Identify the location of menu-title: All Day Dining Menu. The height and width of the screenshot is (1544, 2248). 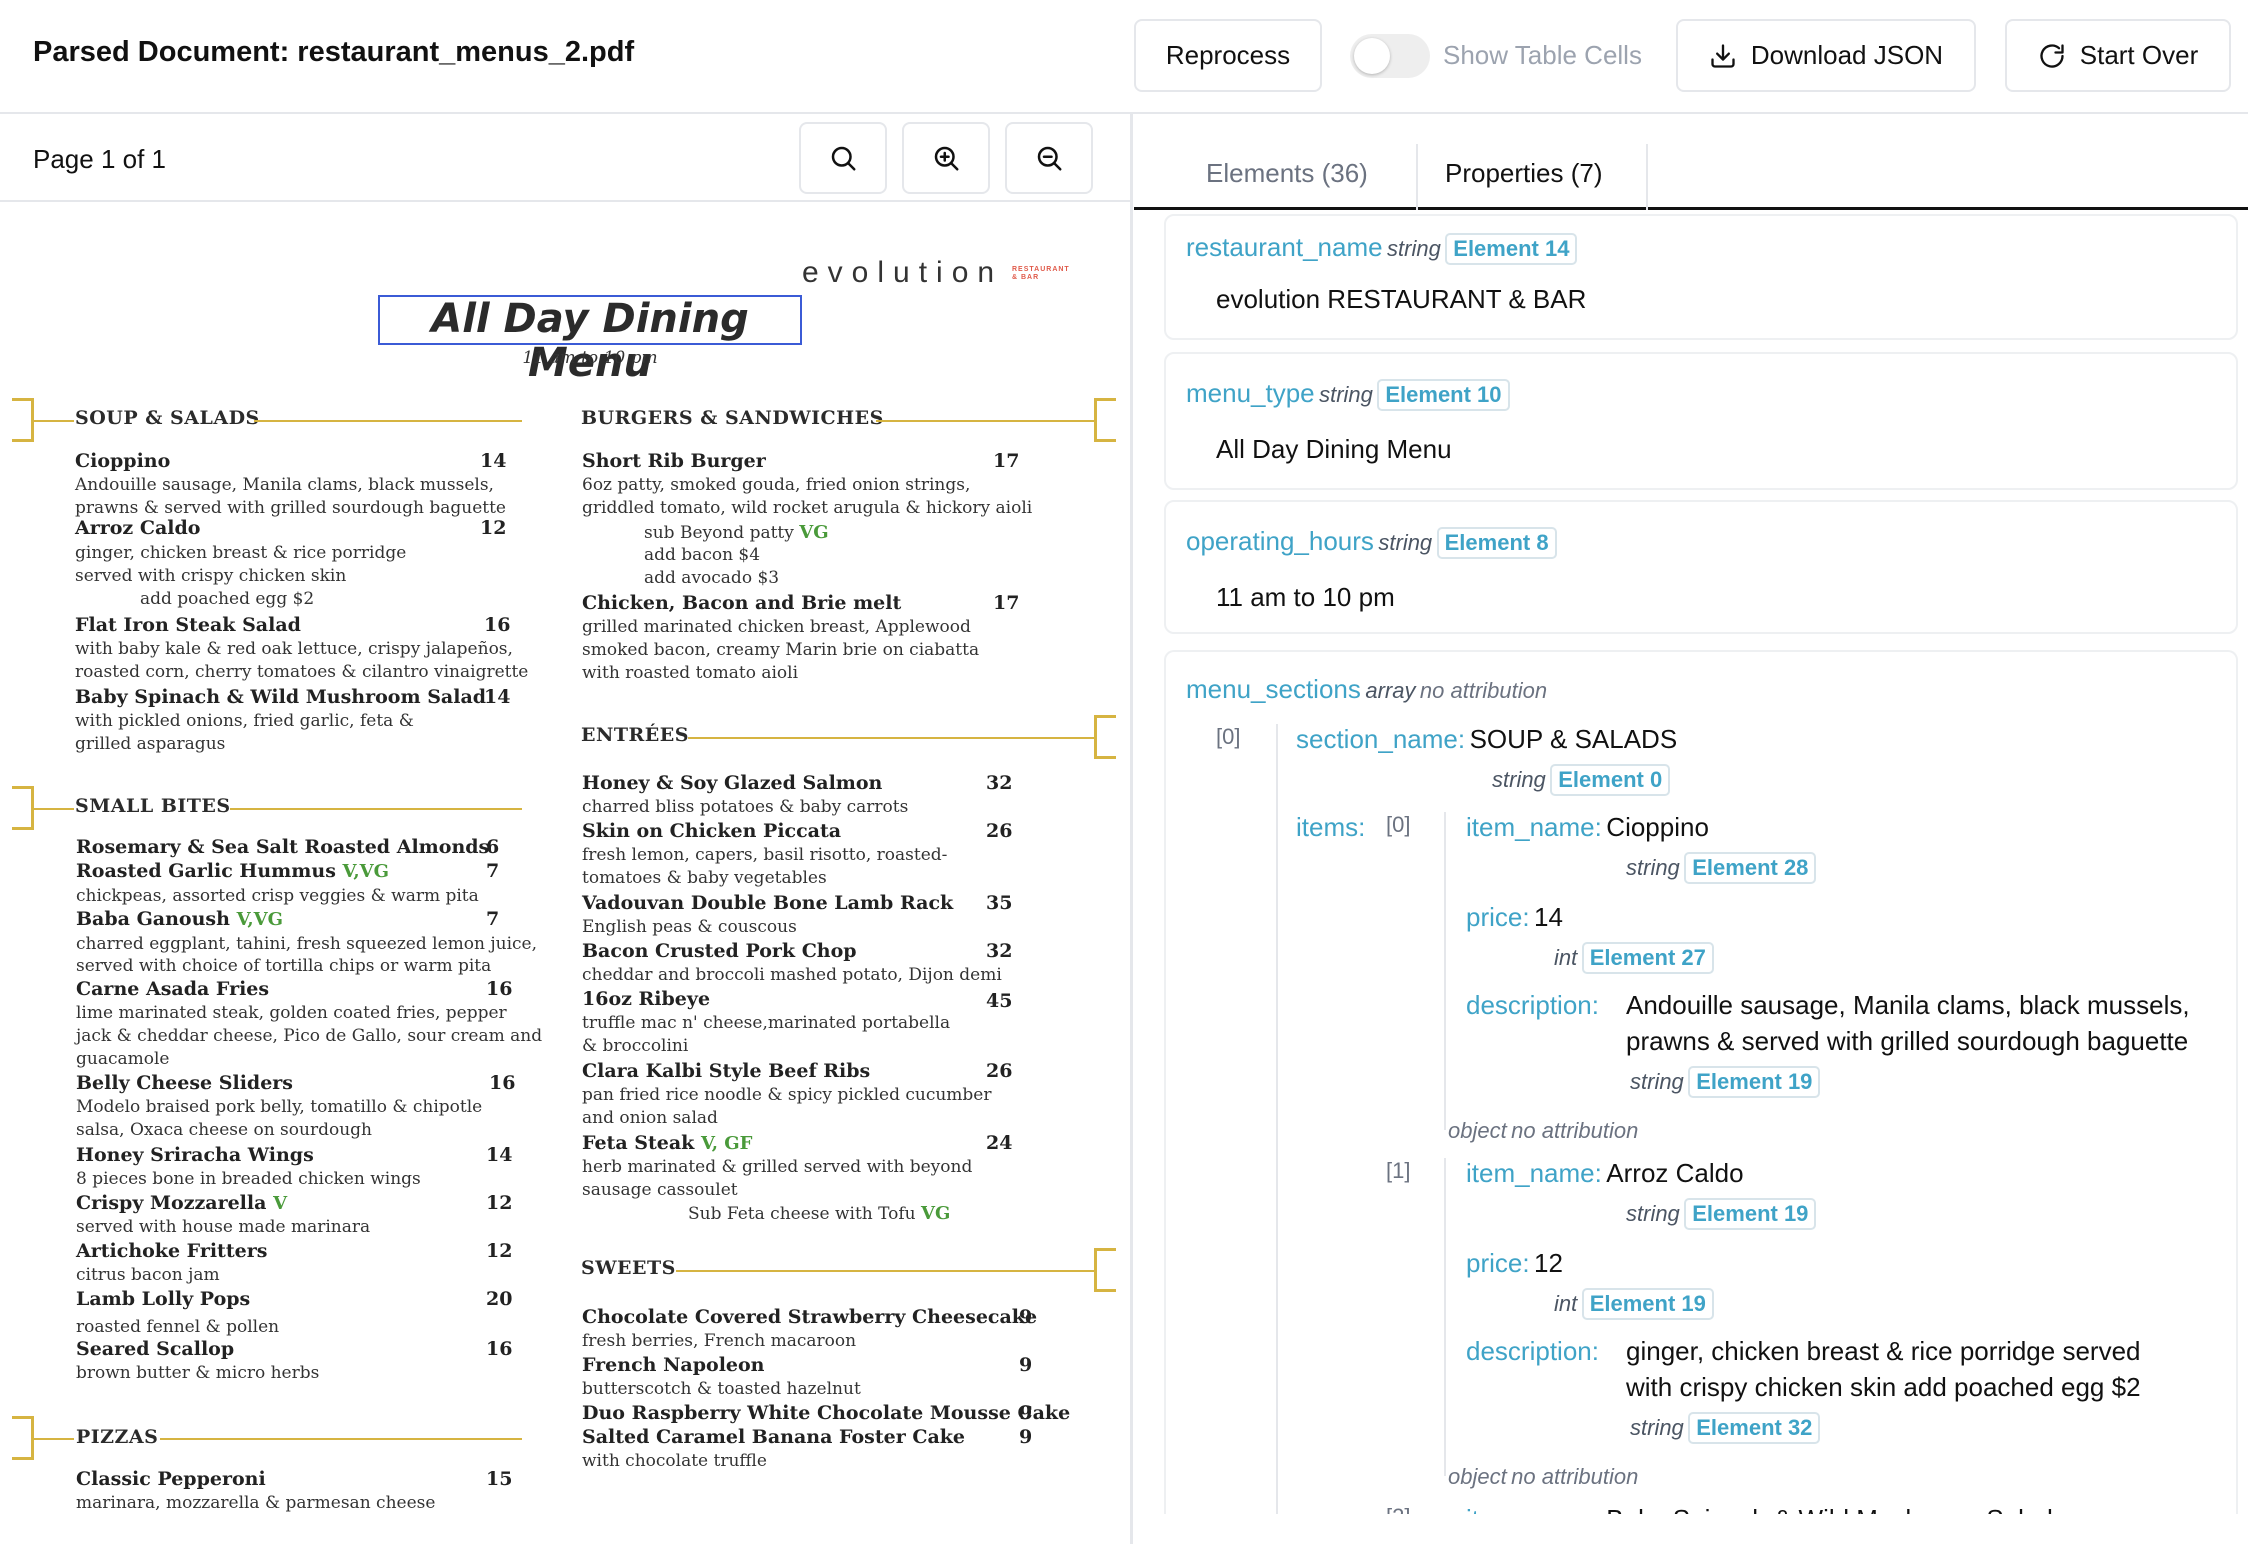
(590, 340).